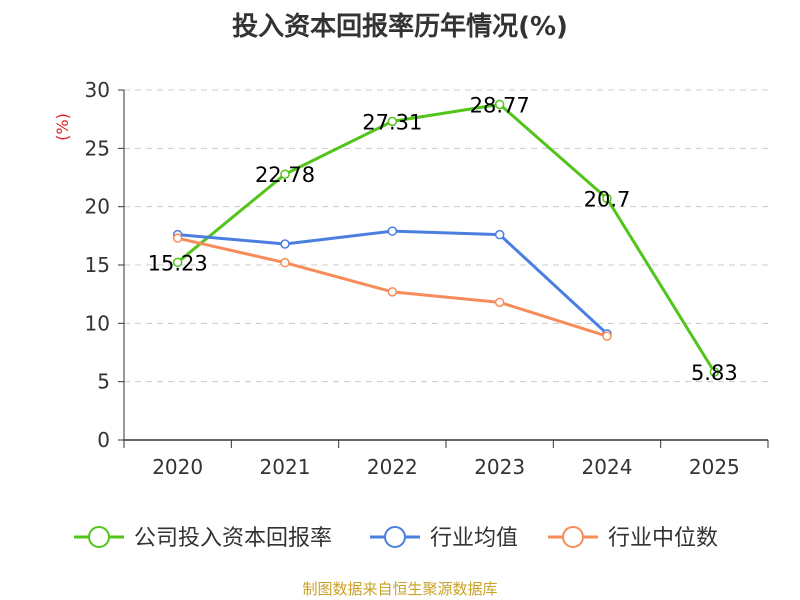 Image resolution: width=800 pixels, height=600 pixels. I want to click on data-label: 27.31, so click(392, 122).